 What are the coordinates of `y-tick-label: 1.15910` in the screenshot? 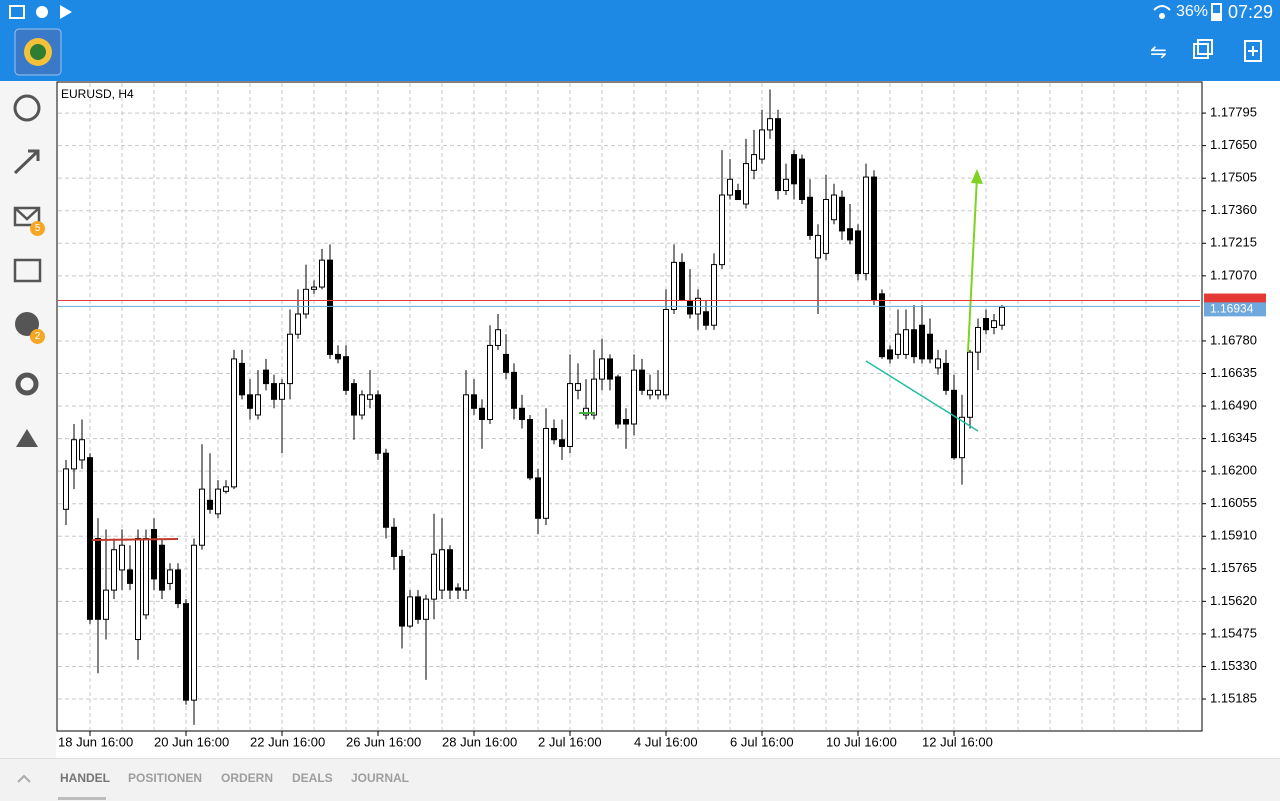 It's located at (1233, 535).